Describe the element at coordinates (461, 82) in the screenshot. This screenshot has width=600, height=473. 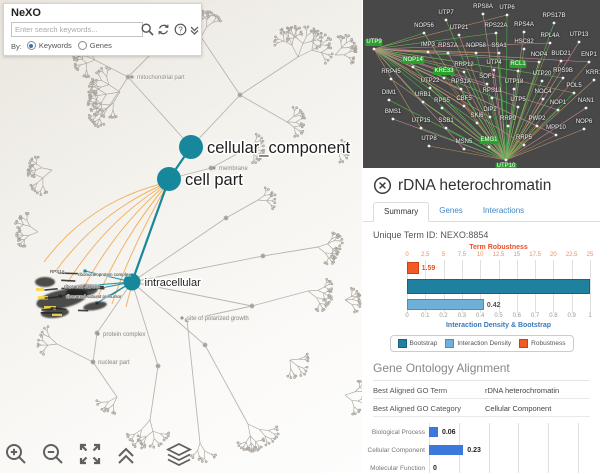
I see `gene-node-rps1a: RPS1A` at that location.